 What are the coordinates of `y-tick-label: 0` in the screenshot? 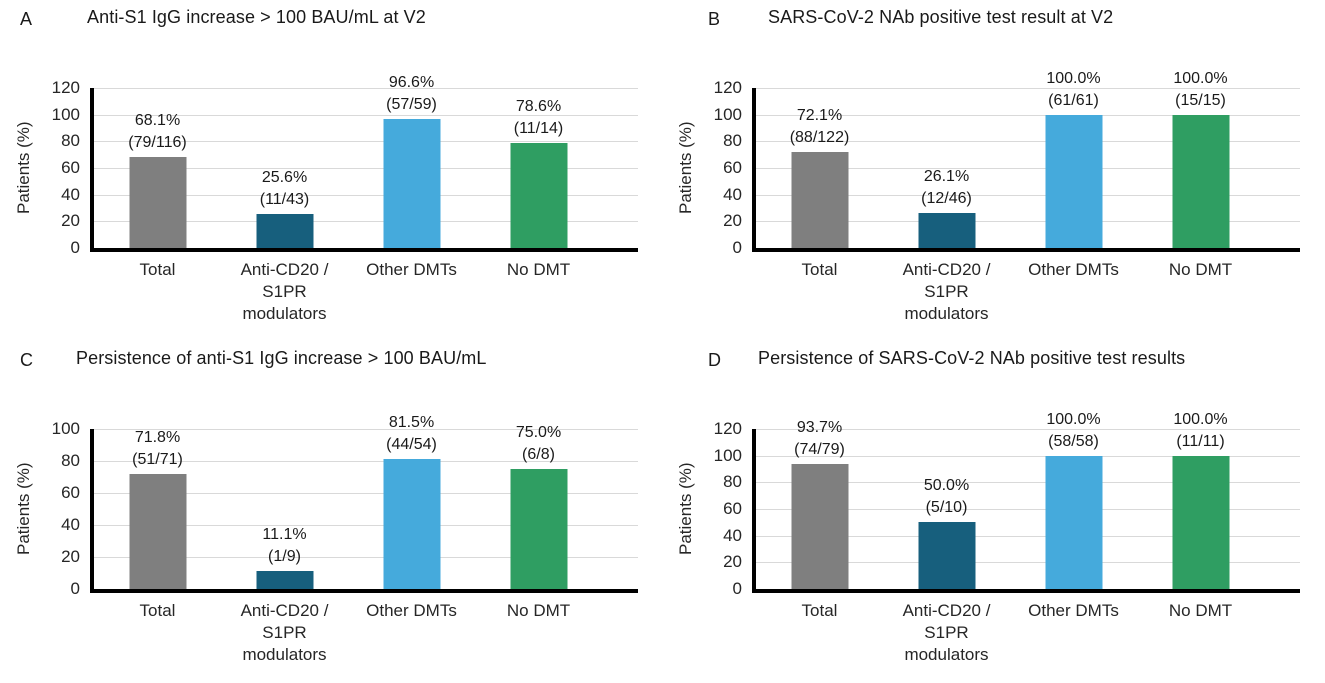 It's located at (75, 588).